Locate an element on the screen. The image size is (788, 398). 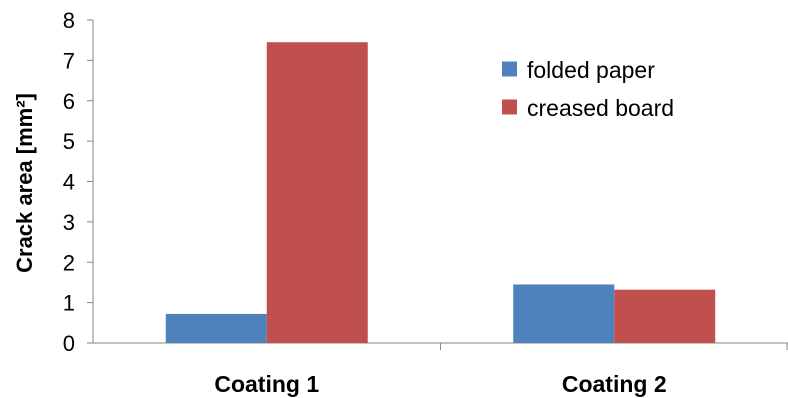
legend-label: creased board is located at coordinates (600, 108).